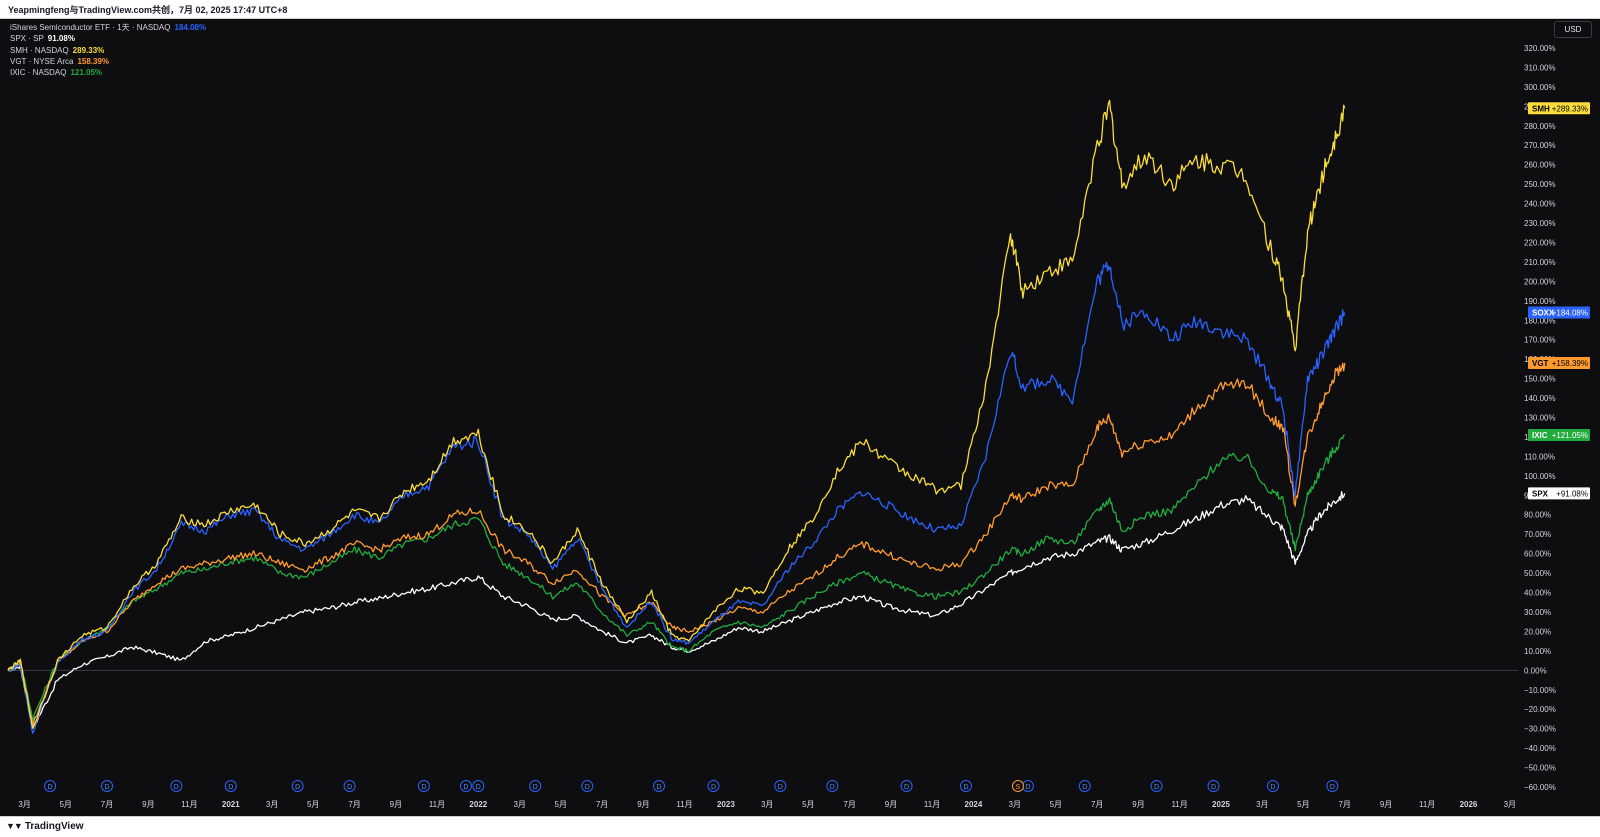  Describe the element at coordinates (1540, 126) in the screenshot. I see `y-tick-label: 280.00%` at that location.